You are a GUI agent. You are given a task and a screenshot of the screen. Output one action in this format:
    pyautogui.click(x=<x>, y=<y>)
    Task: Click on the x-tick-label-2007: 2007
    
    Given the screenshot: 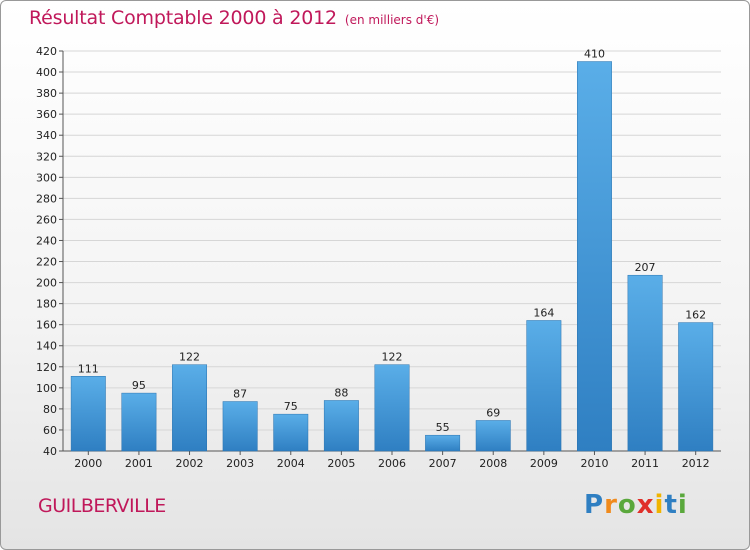 What is the action you would take?
    pyautogui.click(x=443, y=463)
    